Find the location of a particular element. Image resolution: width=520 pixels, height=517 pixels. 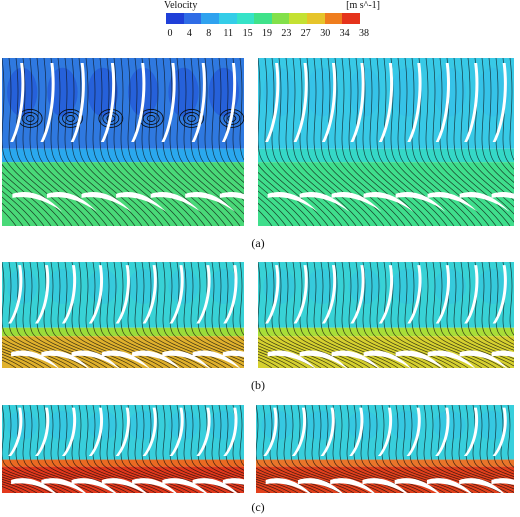

caption-b: (b) is located at coordinates (258, 385).